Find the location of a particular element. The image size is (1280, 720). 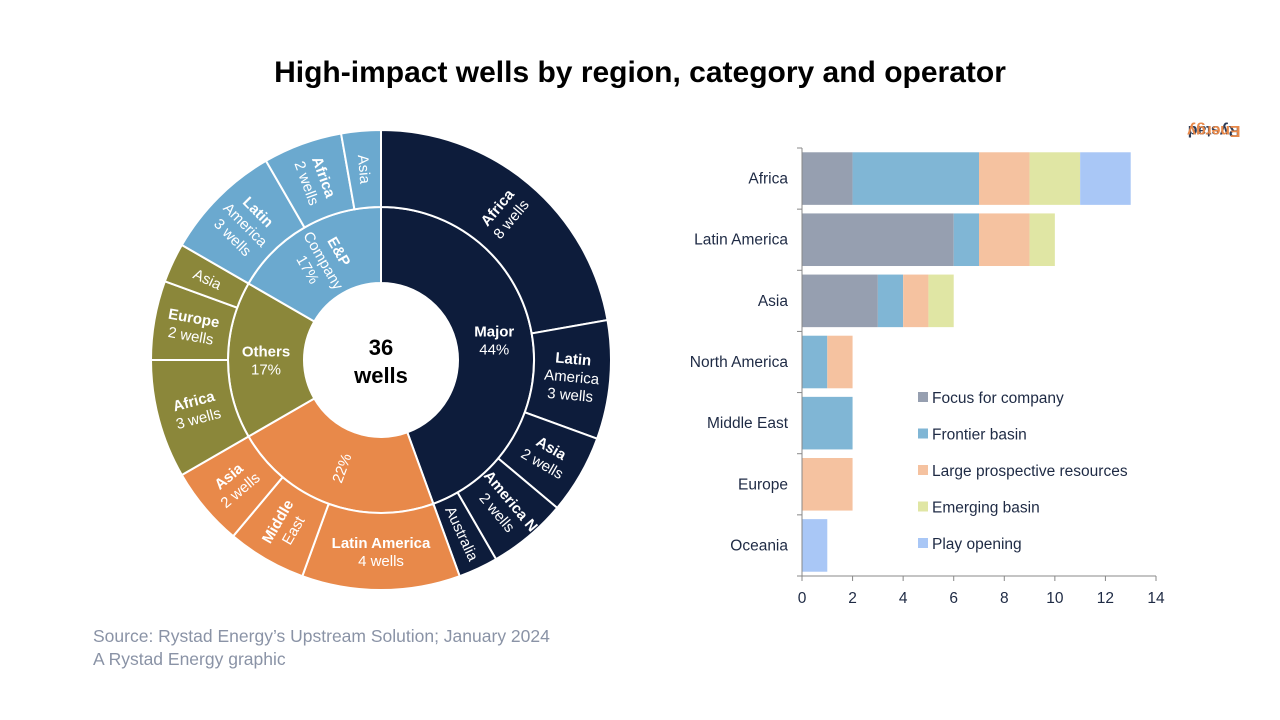

x-tick-label-12: 12 is located at coordinates (1105, 598).